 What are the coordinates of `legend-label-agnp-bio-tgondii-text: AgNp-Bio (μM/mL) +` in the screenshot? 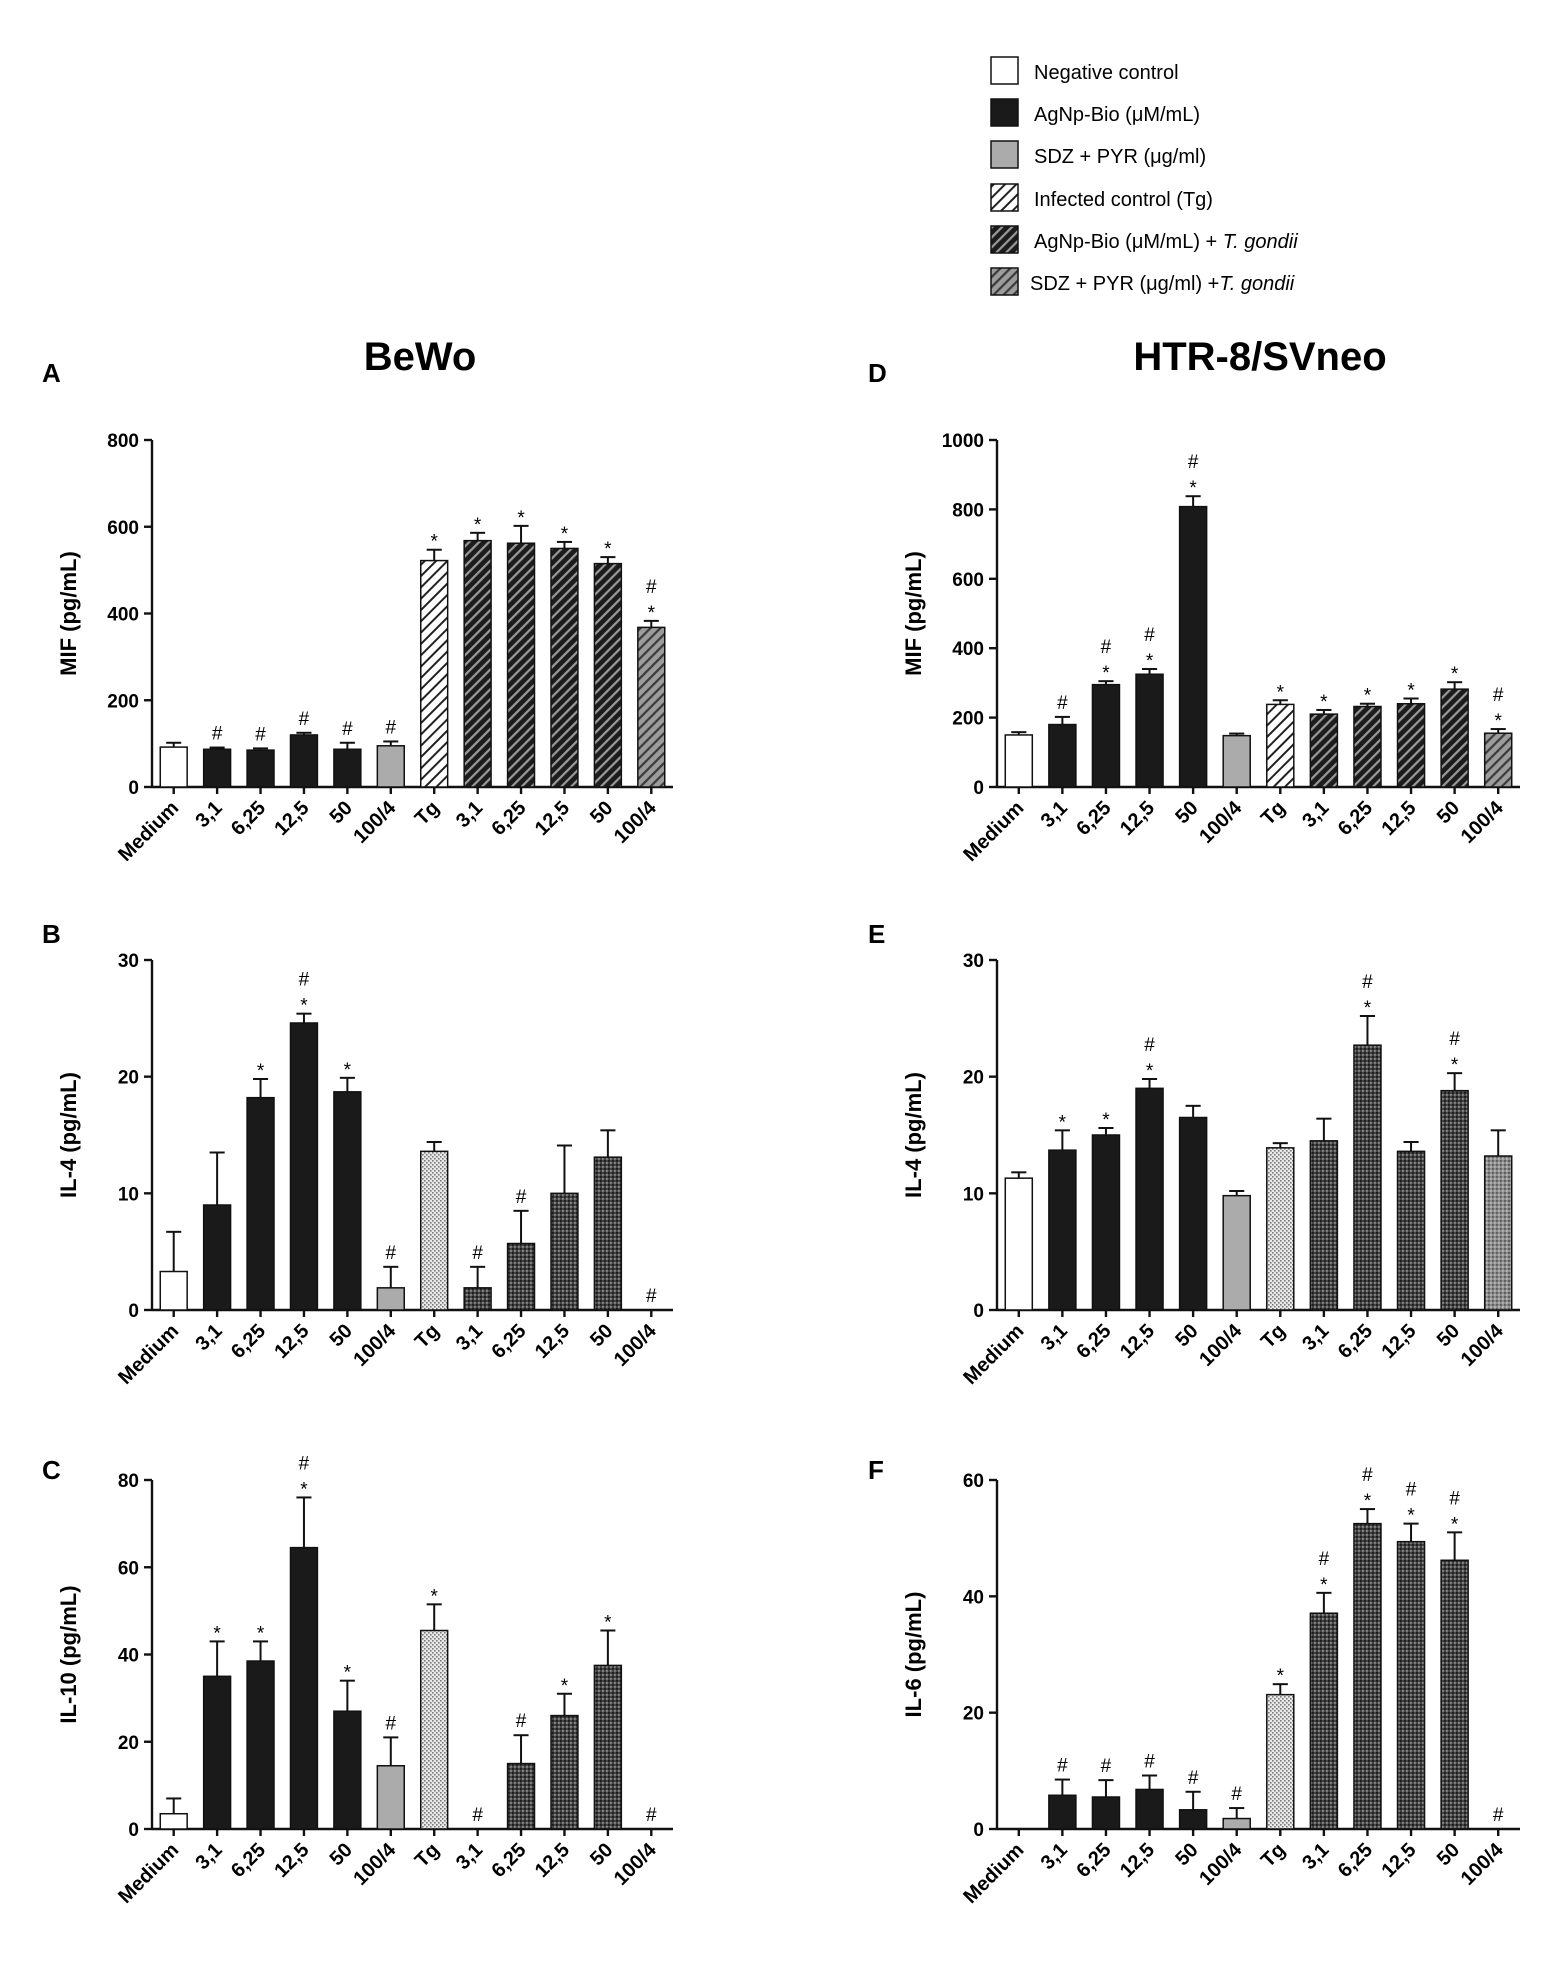 It's located at (1128, 242).